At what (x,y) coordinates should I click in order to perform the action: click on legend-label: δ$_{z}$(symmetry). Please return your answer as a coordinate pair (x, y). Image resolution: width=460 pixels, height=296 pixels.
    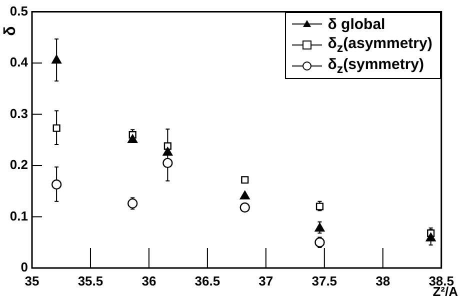
    Looking at the image, I should click on (376, 66).